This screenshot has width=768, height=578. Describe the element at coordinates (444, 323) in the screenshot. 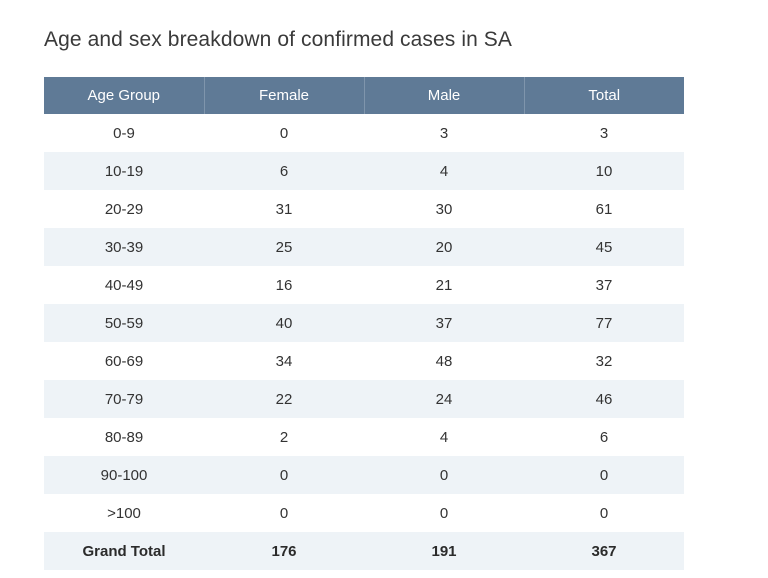

I see `male-cell: 37` at that location.